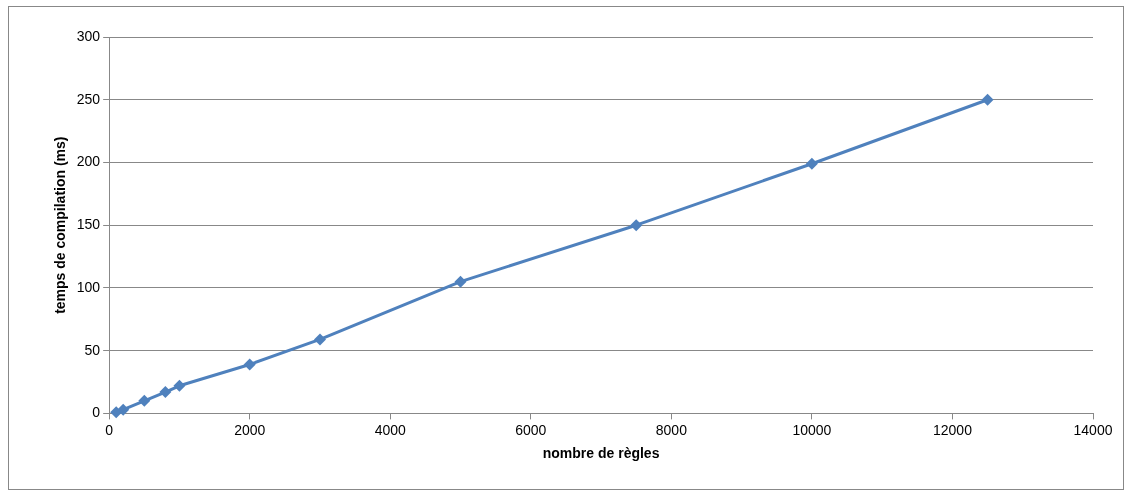 This screenshot has width=1130, height=494. What do you see at coordinates (952, 429) in the screenshot?
I see `x-tick-label: 12000` at bounding box center [952, 429].